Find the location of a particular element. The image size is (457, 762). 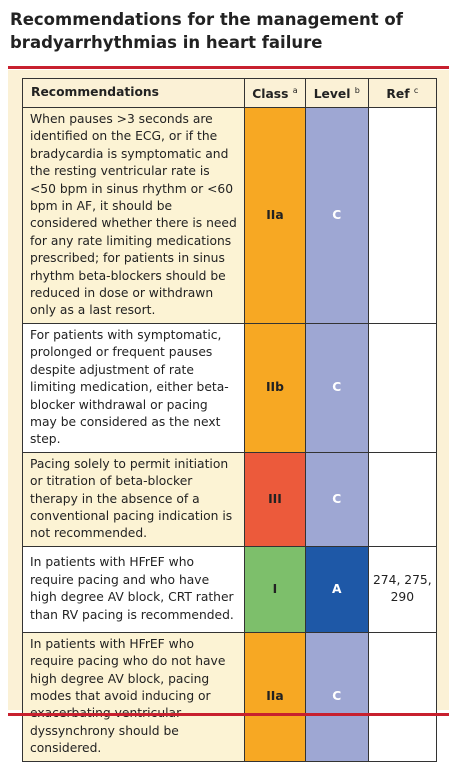

column-header: Class a is located at coordinates (275, 93).